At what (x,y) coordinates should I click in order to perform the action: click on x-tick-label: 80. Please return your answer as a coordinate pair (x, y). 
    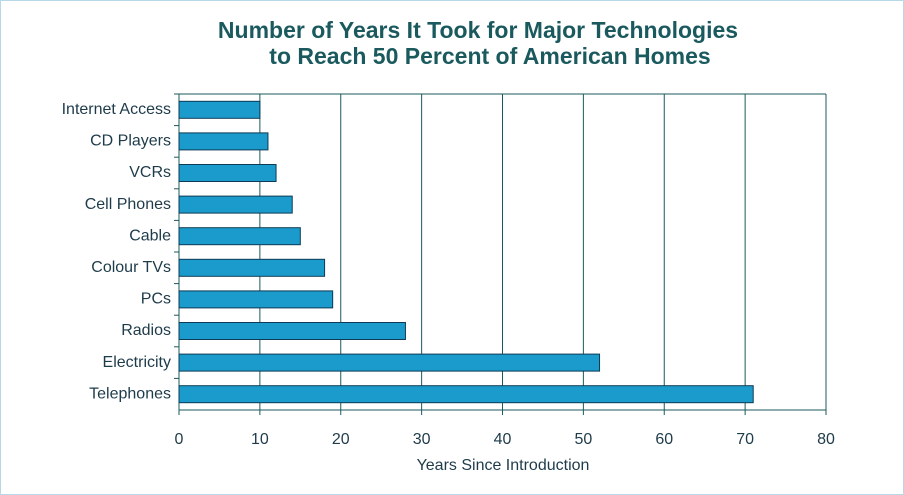
    Looking at the image, I should click on (826, 439).